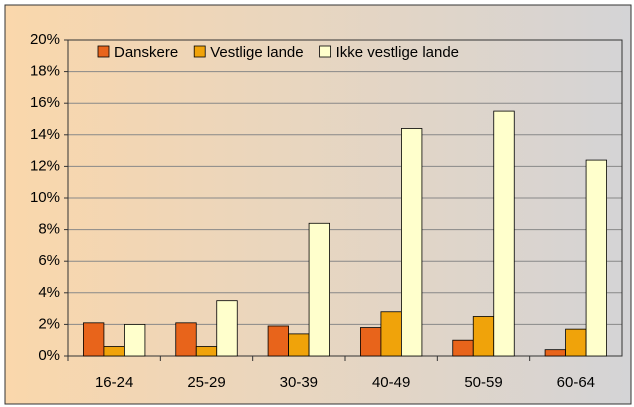 Image resolution: width=634 pixels, height=407 pixels. I want to click on x-tick-label: 40-49, so click(391, 382).